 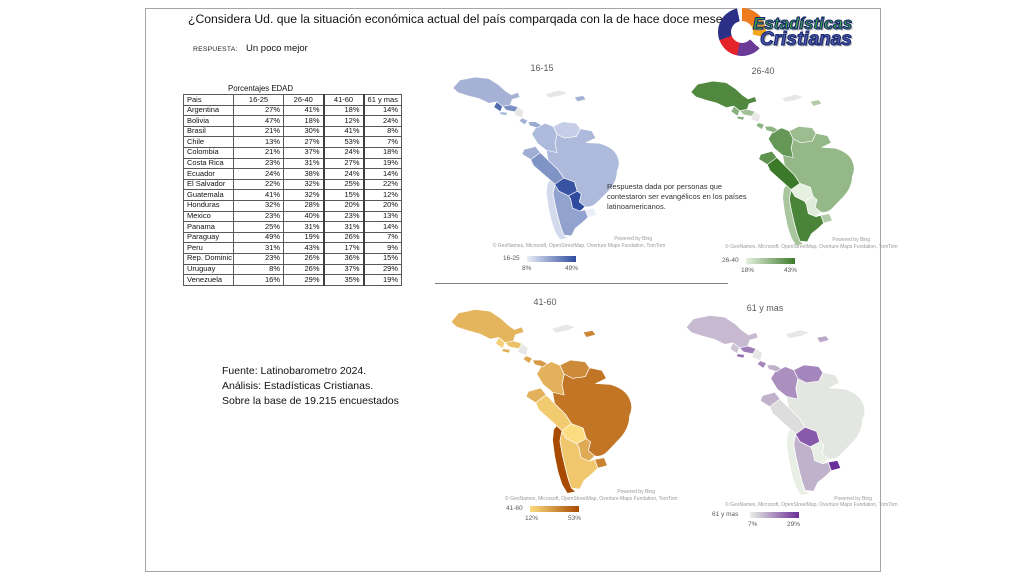 I want to click on country-name-cell: Costa Rica, so click(x=208, y=163).